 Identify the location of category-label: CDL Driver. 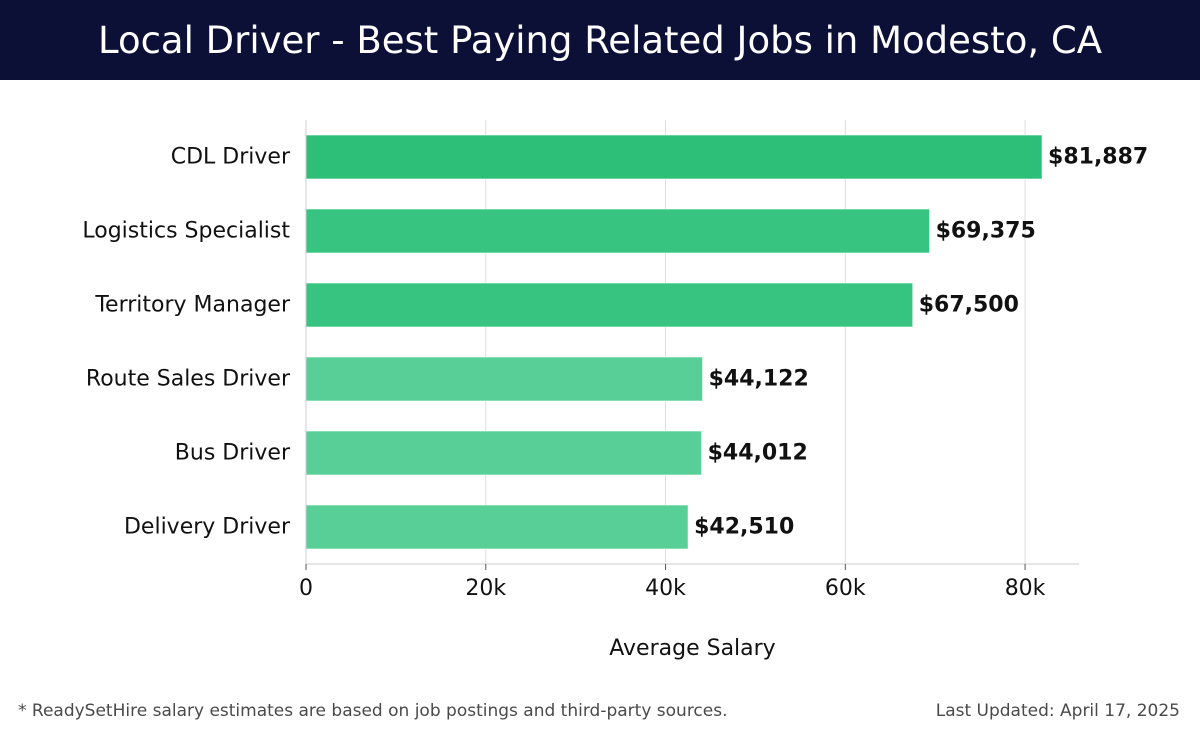
(231, 157).